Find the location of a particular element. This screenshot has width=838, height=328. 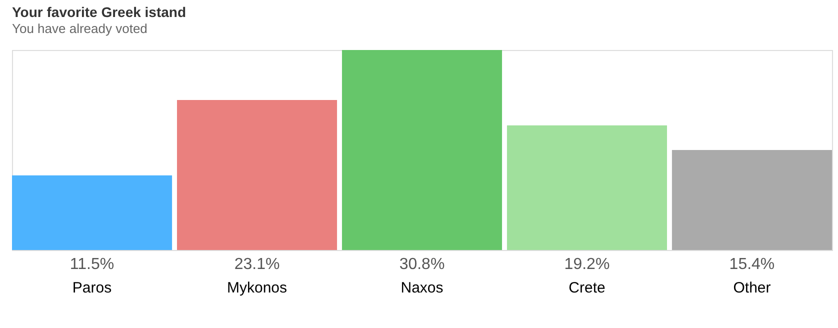

x-tick-label: Naxos is located at coordinates (422, 288).